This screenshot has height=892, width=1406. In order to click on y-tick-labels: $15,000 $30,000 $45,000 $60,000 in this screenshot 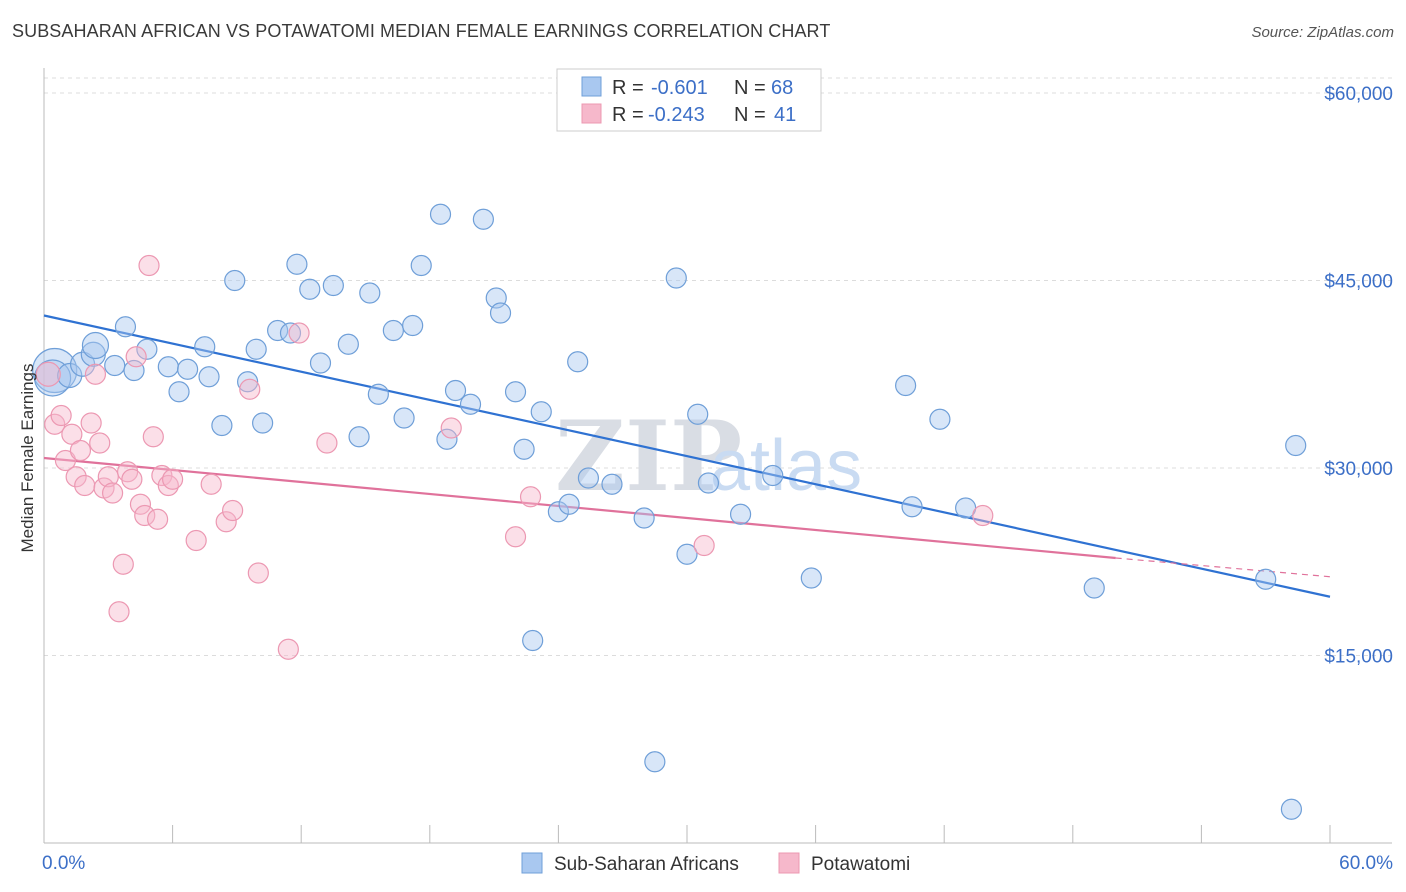, I will do `click(1358, 376)`.